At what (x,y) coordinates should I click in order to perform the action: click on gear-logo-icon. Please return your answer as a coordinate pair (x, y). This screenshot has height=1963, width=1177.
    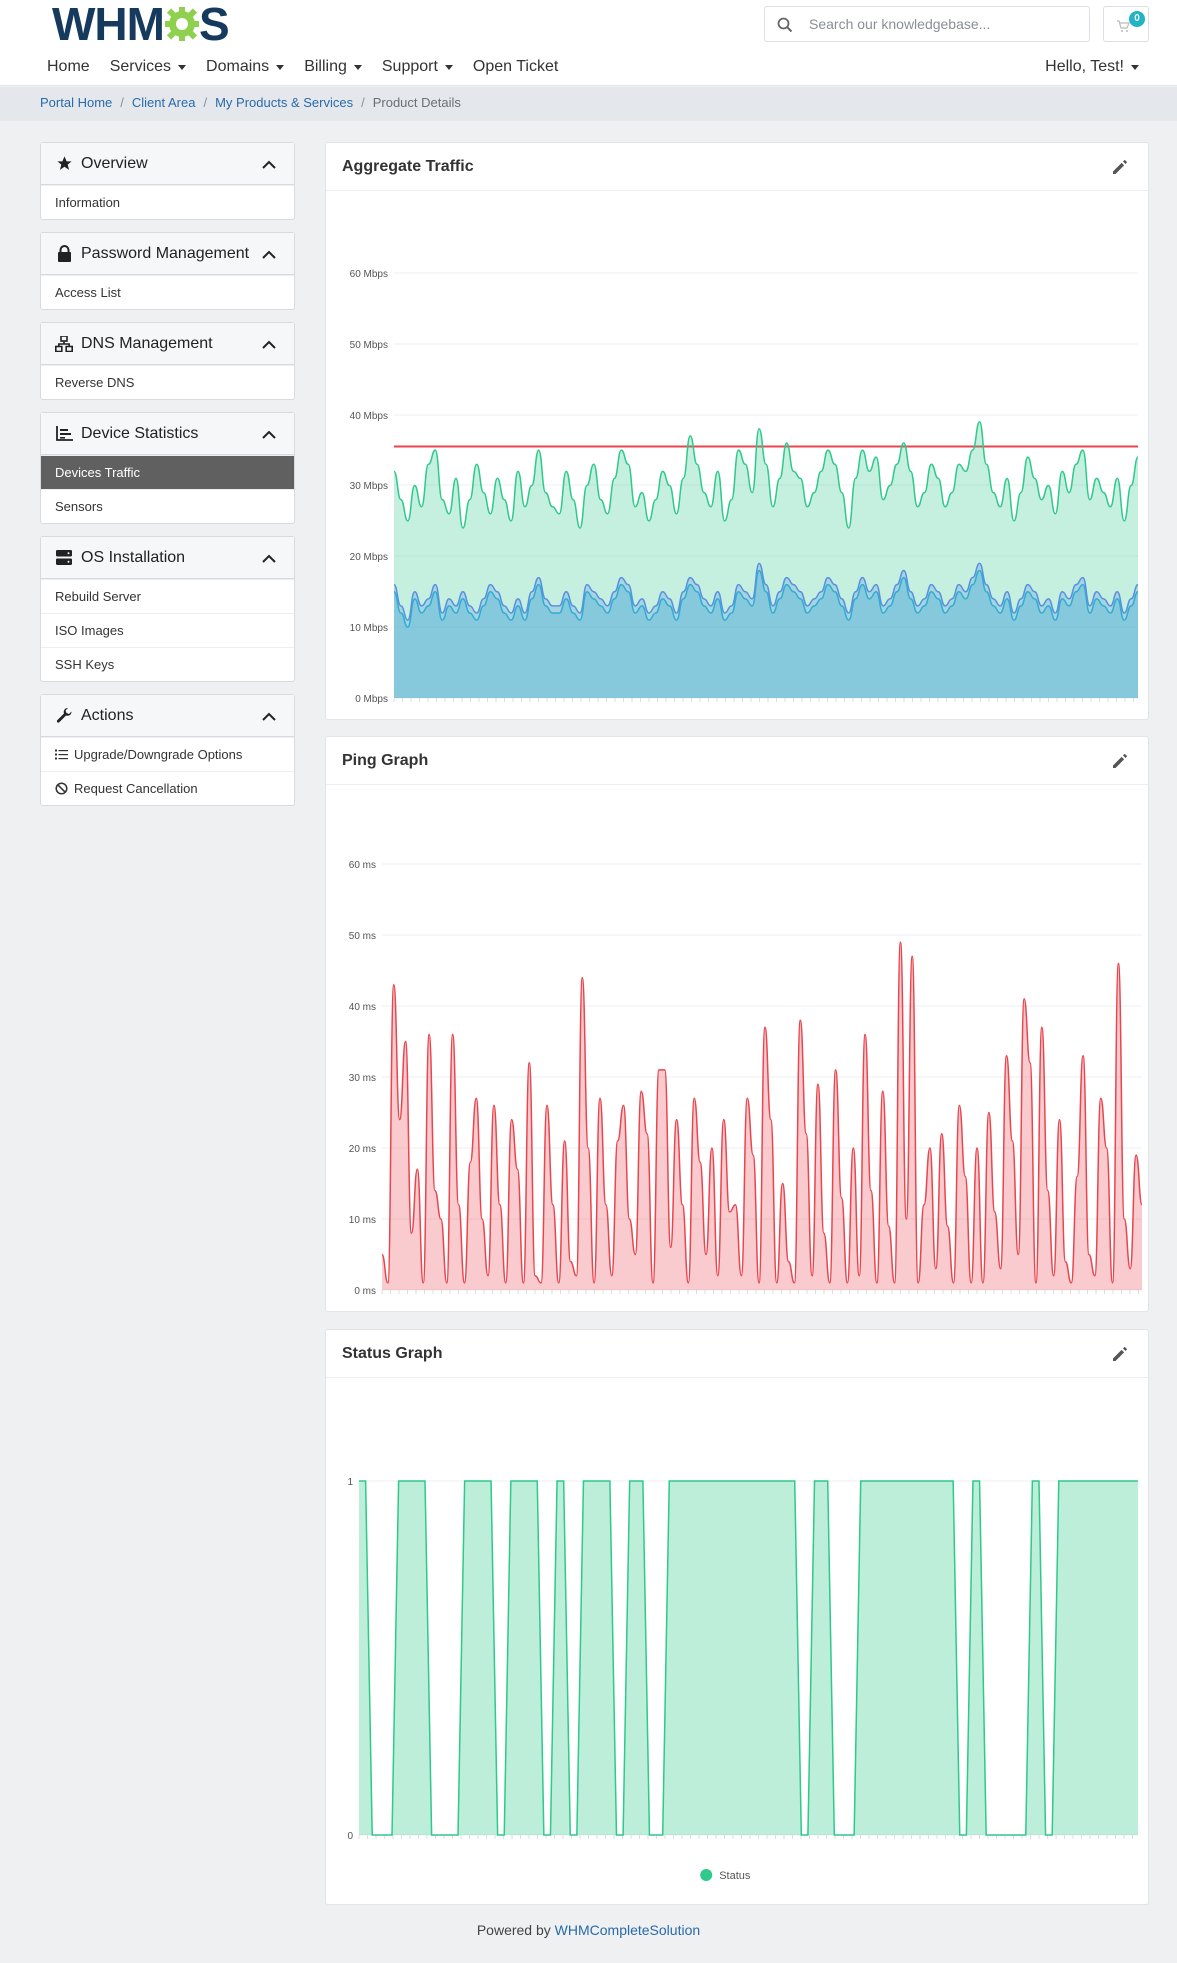
    Looking at the image, I should click on (181, 24).